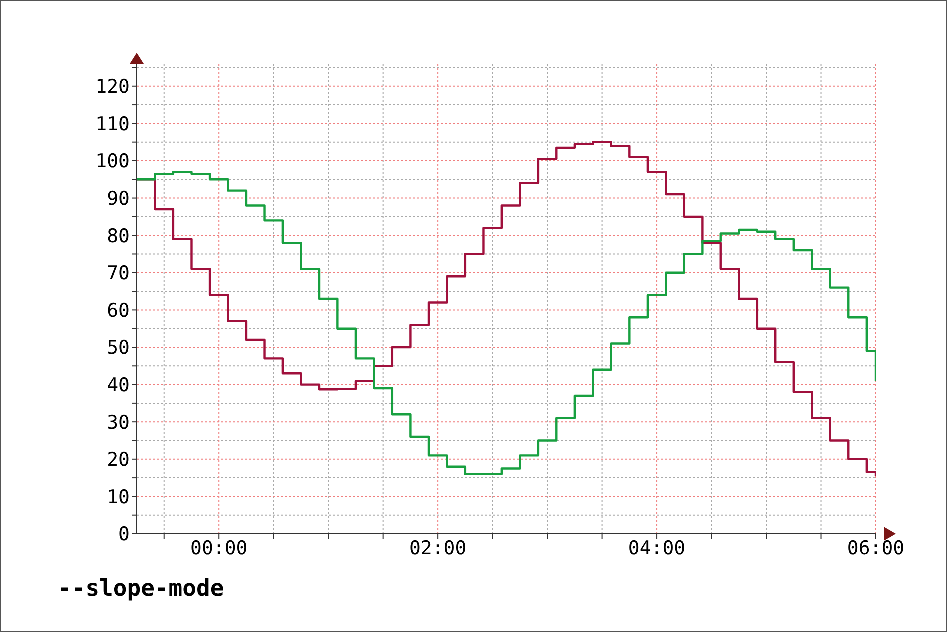 Image resolution: width=947 pixels, height=632 pixels. Describe the element at coordinates (118, 460) in the screenshot. I see `y-tick-label: 20` at that location.